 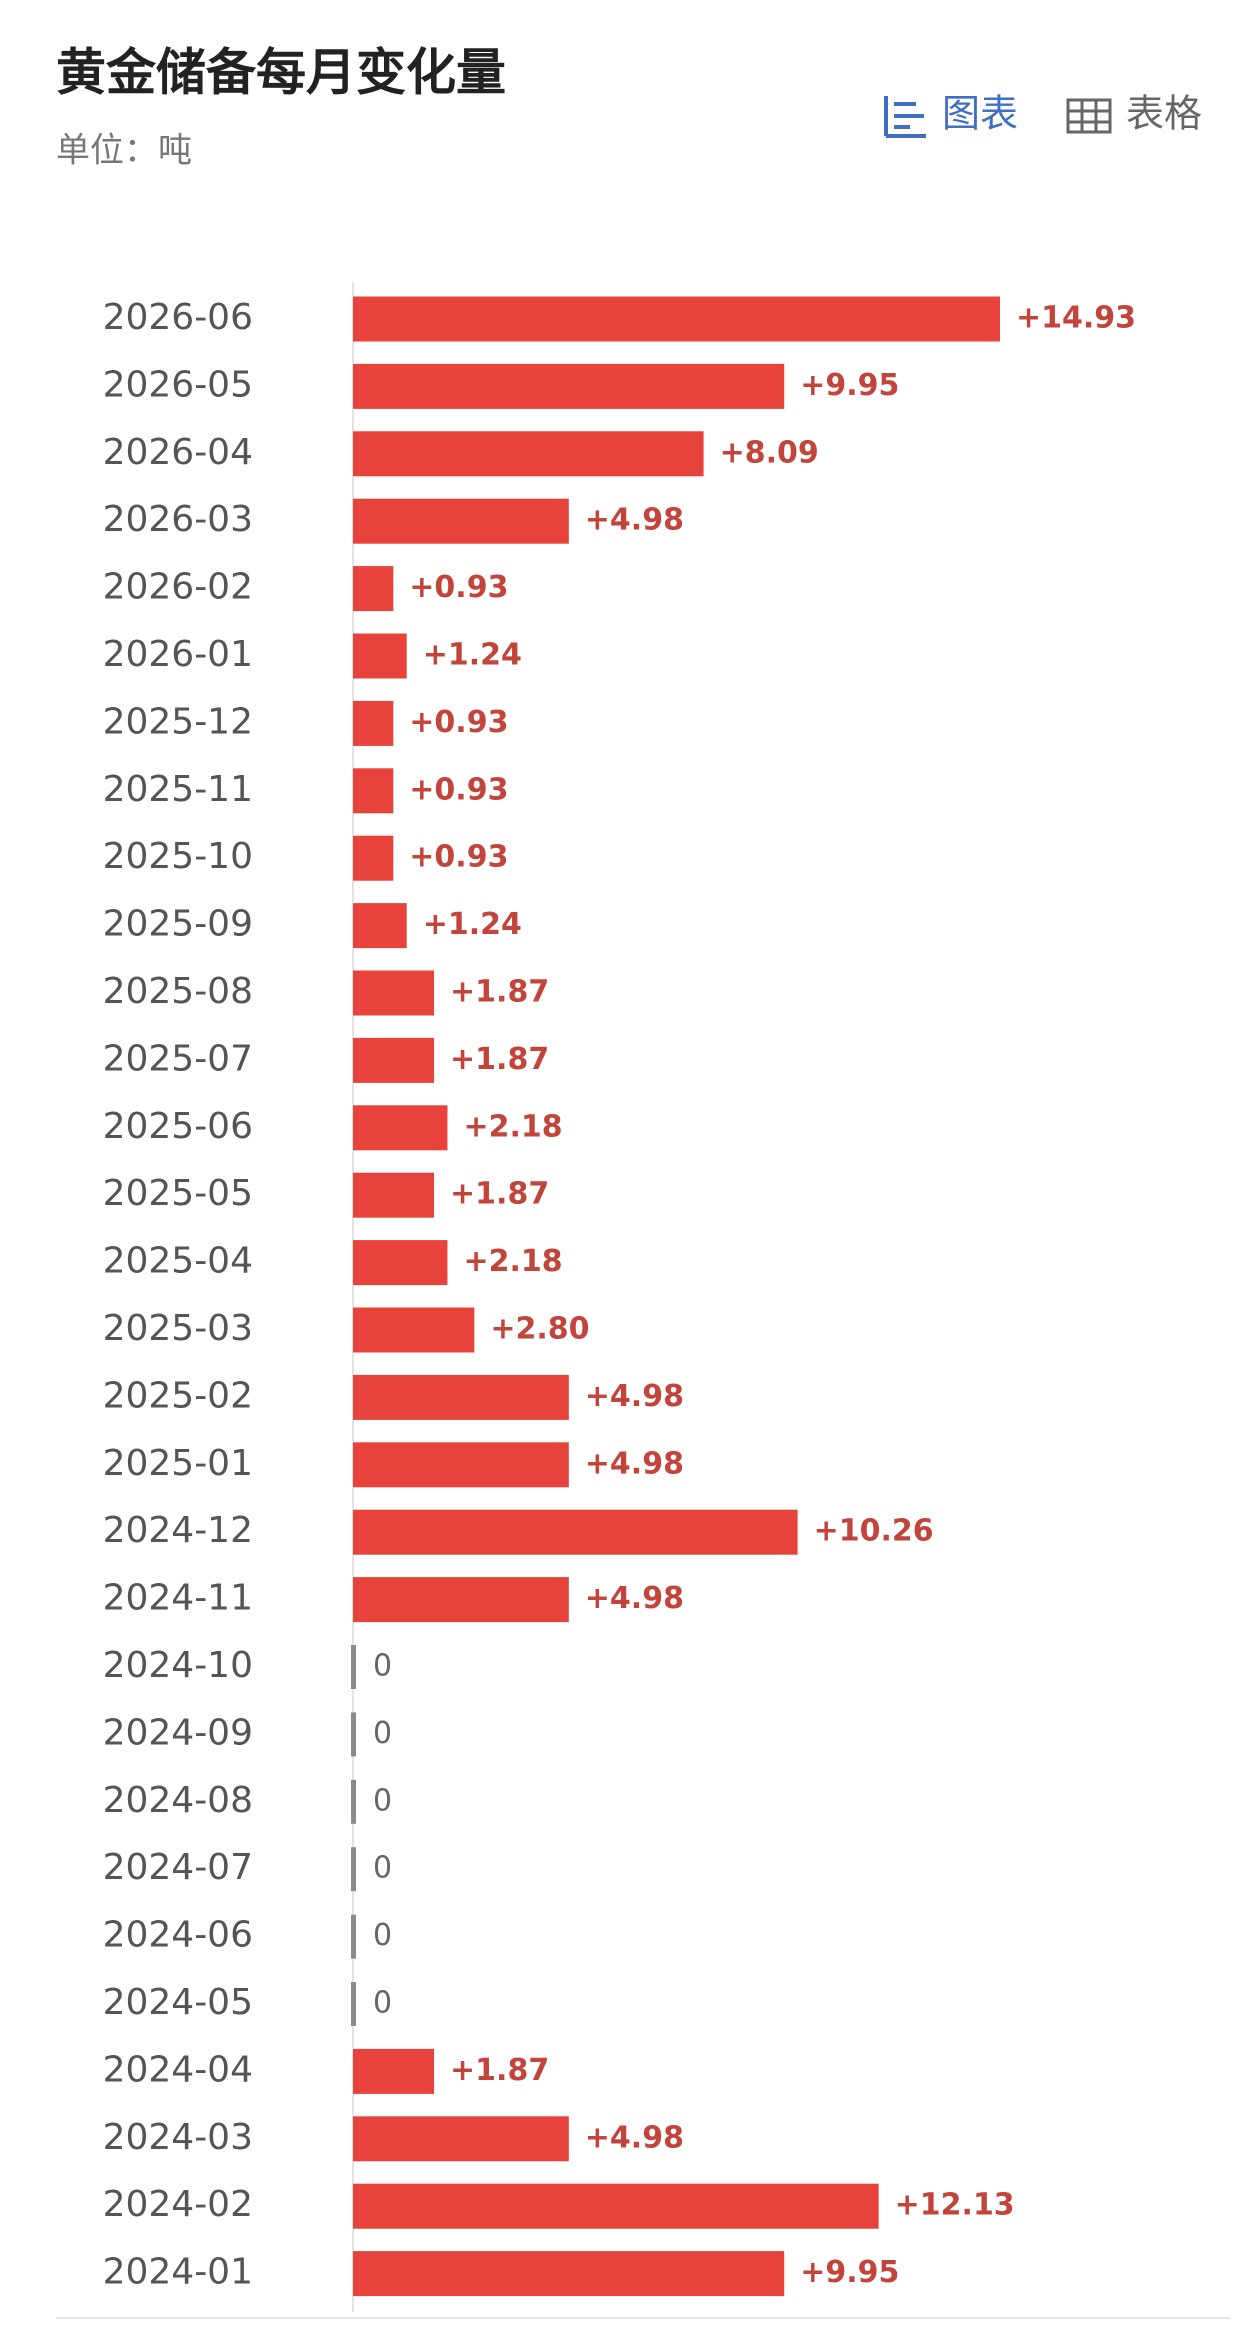 What do you see at coordinates (178, 991) in the screenshot?
I see `category-label: 2025-08` at bounding box center [178, 991].